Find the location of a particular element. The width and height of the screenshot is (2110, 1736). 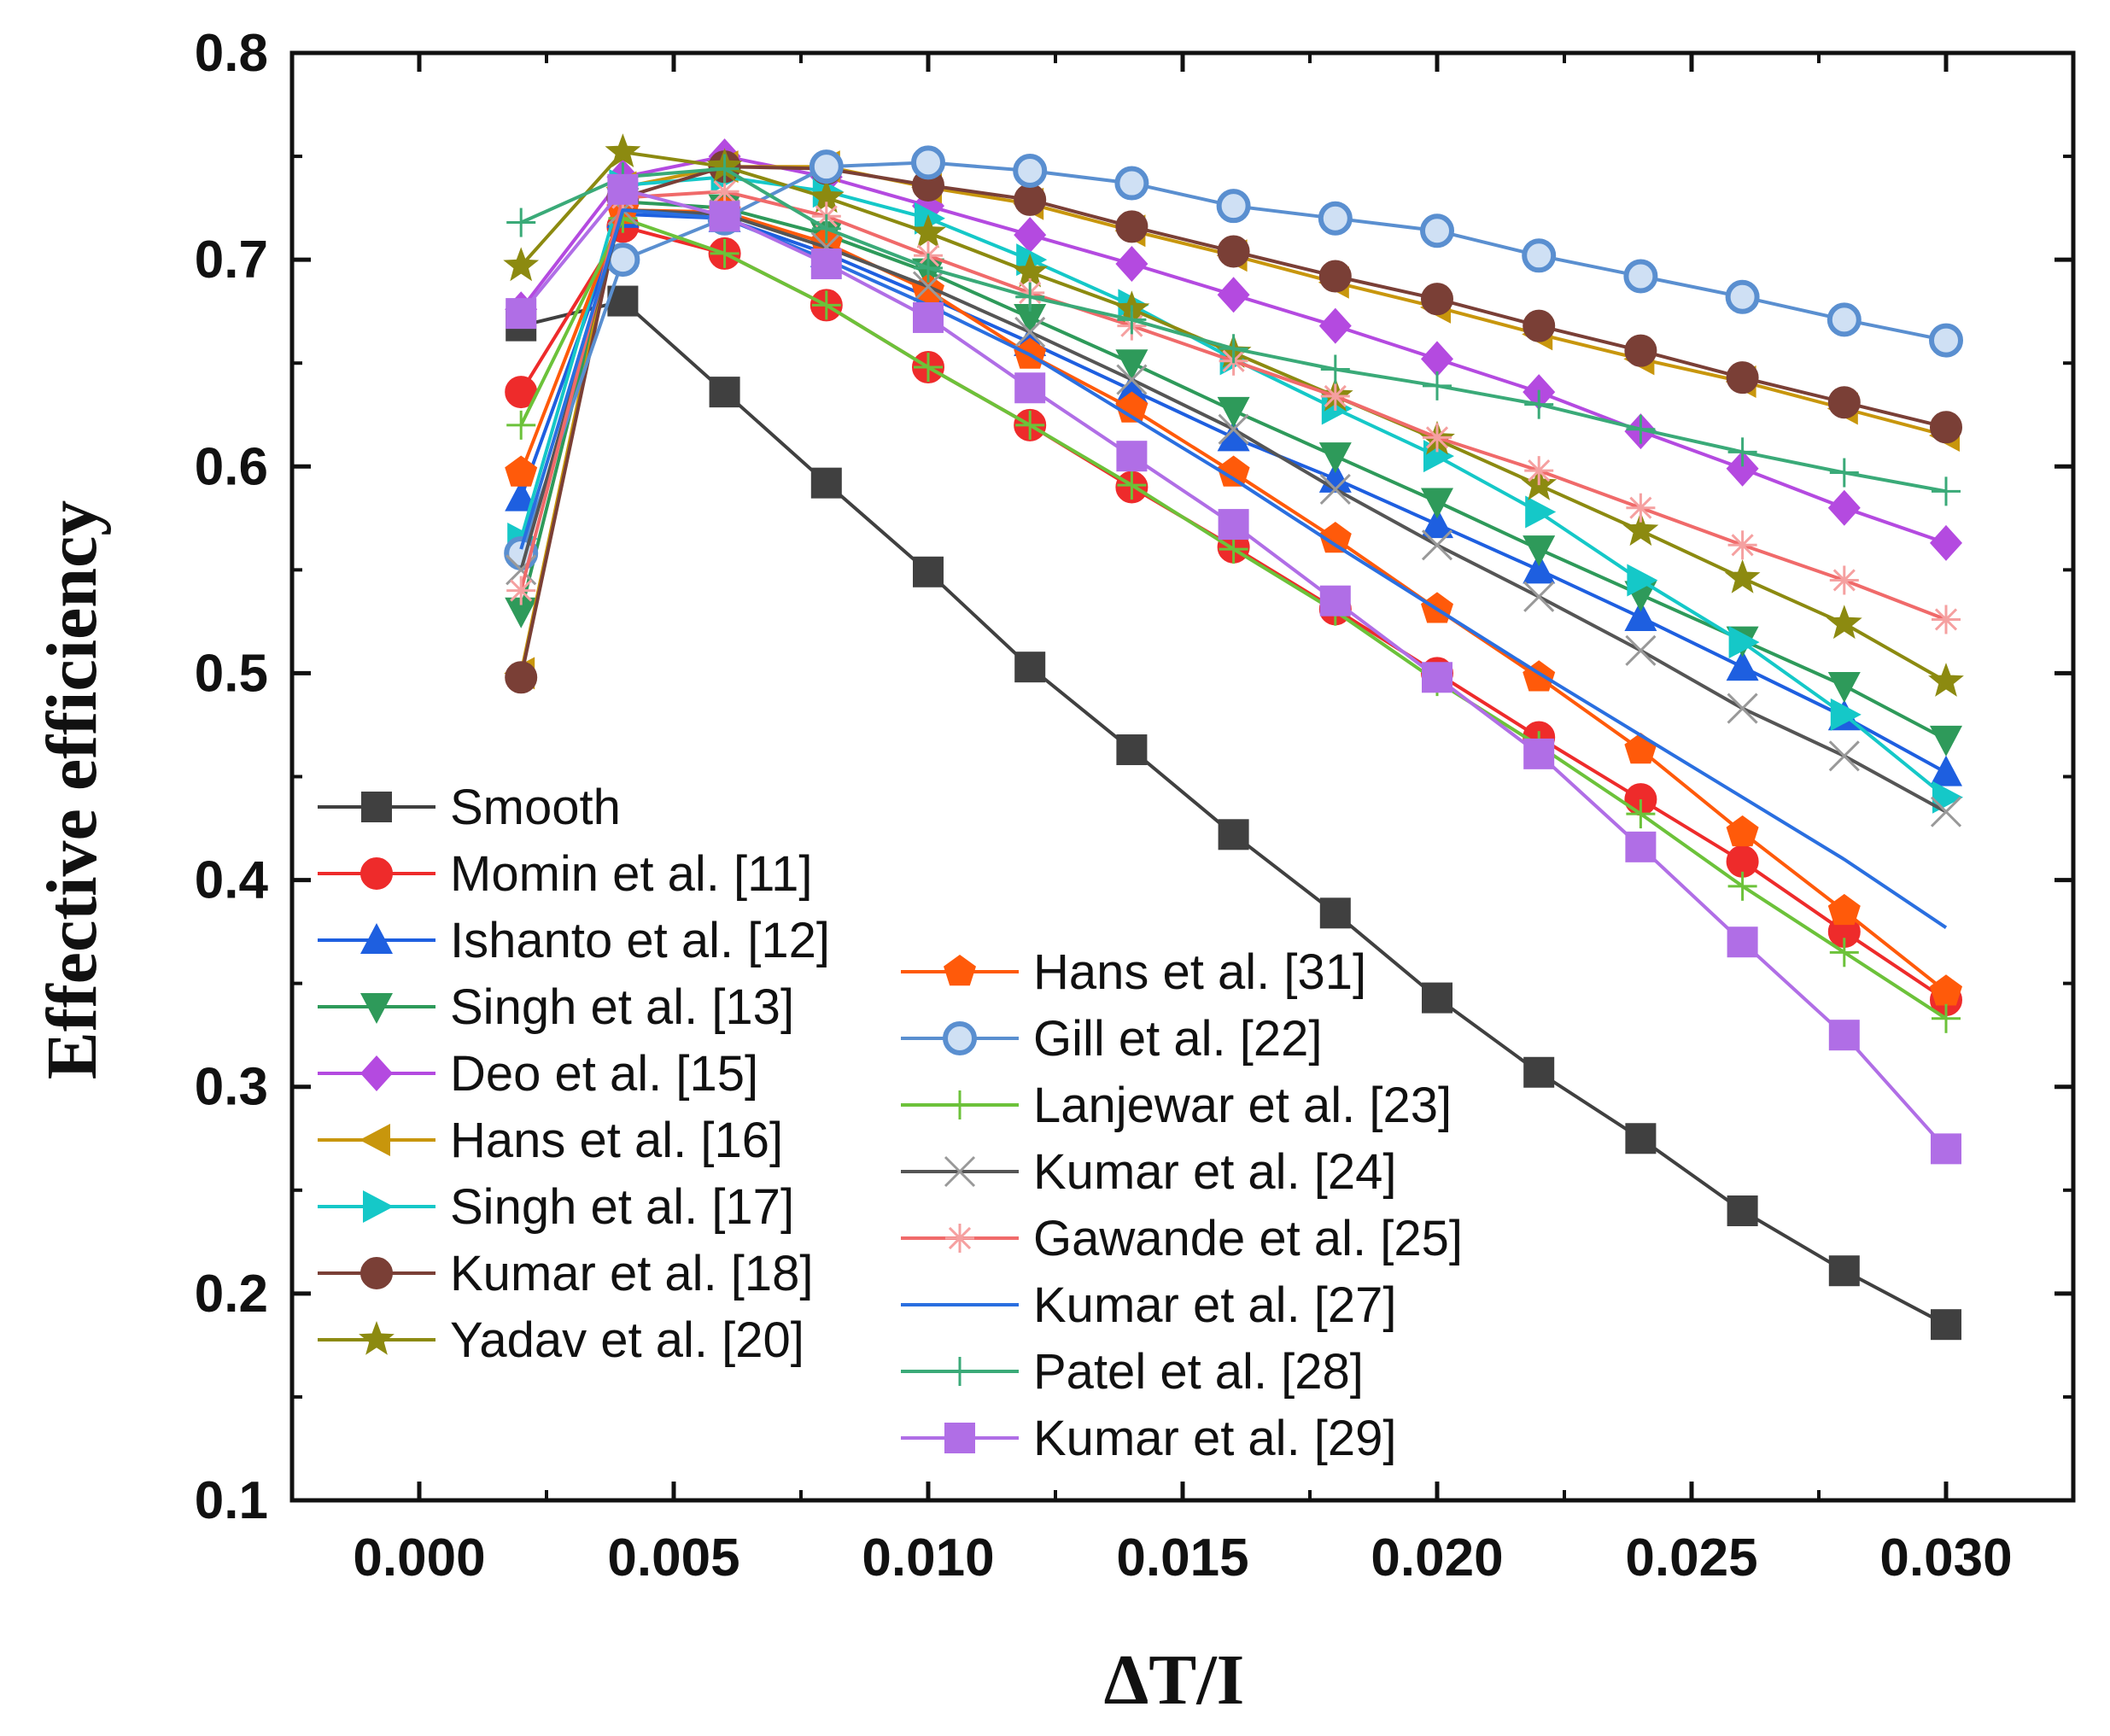

y-tick-label: 0.2 is located at coordinates (231, 1294).